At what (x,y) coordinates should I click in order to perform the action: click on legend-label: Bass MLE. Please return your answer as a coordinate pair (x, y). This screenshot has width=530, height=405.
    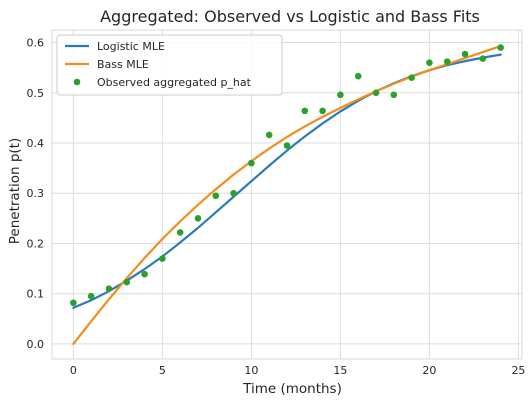
    Looking at the image, I should click on (123, 64).